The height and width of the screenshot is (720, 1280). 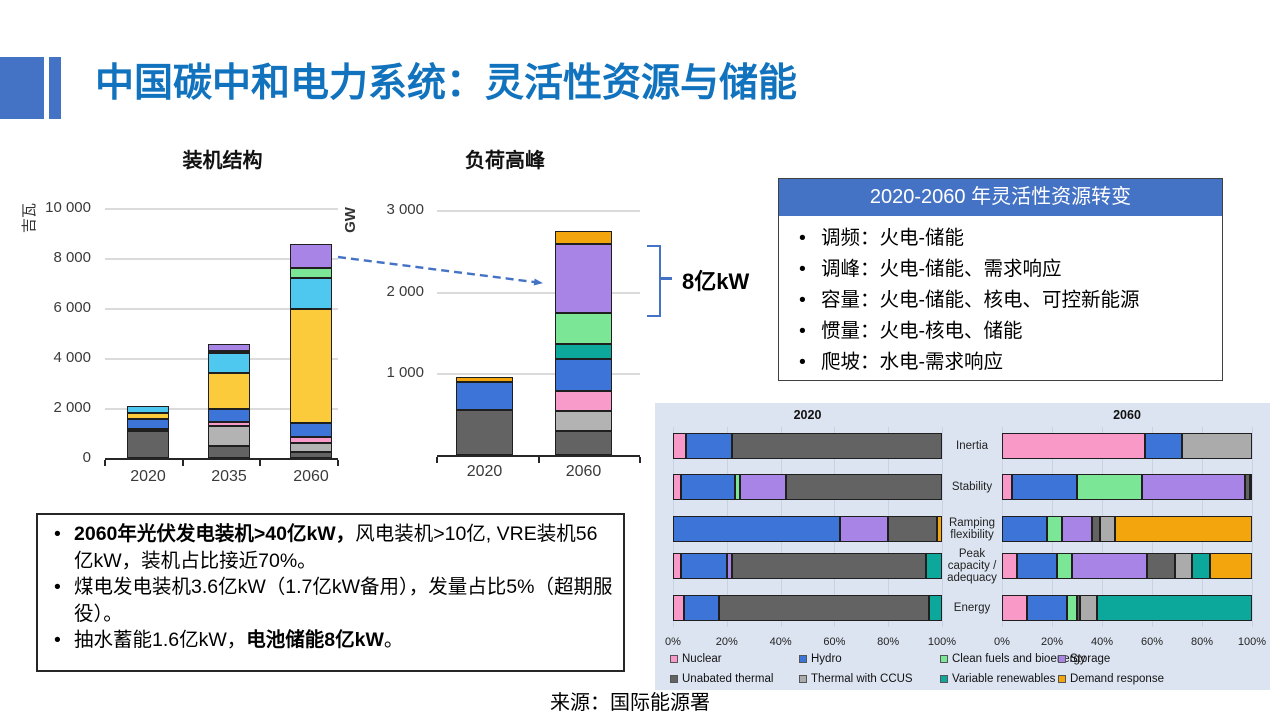 I want to click on flexibility-box-header: 2020-2060 年灵活性资源转变, so click(x=1000, y=197).